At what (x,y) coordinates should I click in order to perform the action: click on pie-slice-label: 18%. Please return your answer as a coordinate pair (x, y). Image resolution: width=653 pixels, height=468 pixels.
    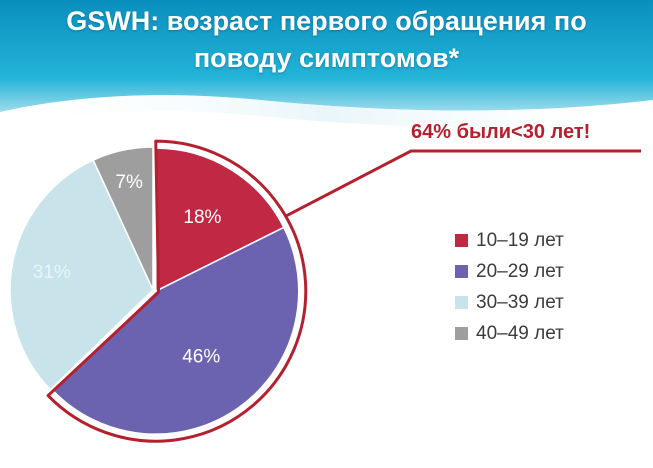
    Looking at the image, I should click on (202, 217).